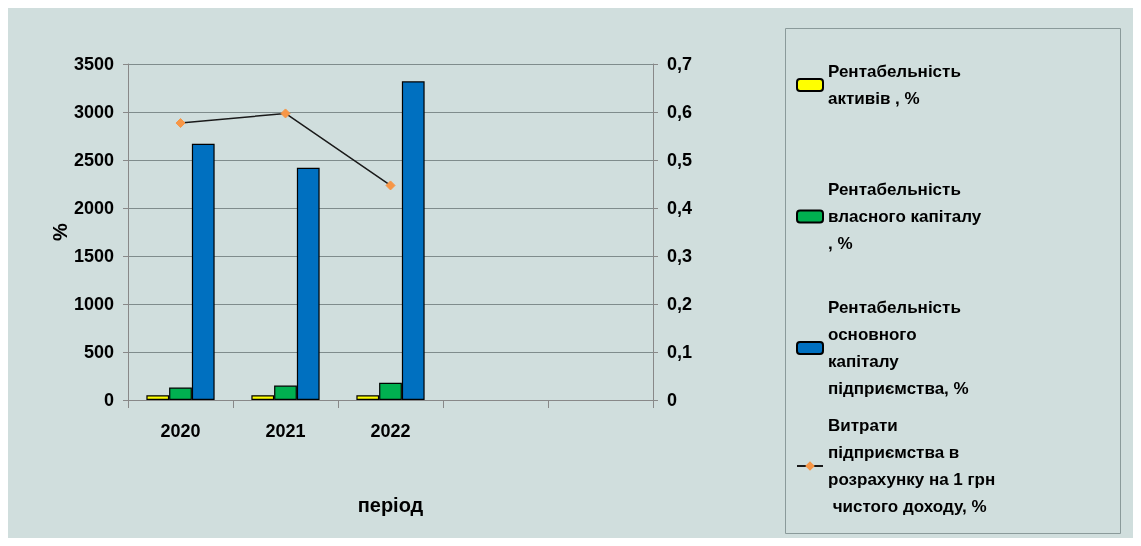 The width and height of the screenshot is (1141, 546). Describe the element at coordinates (93, 304) in the screenshot. I see `y-tick-label: 1000` at that location.